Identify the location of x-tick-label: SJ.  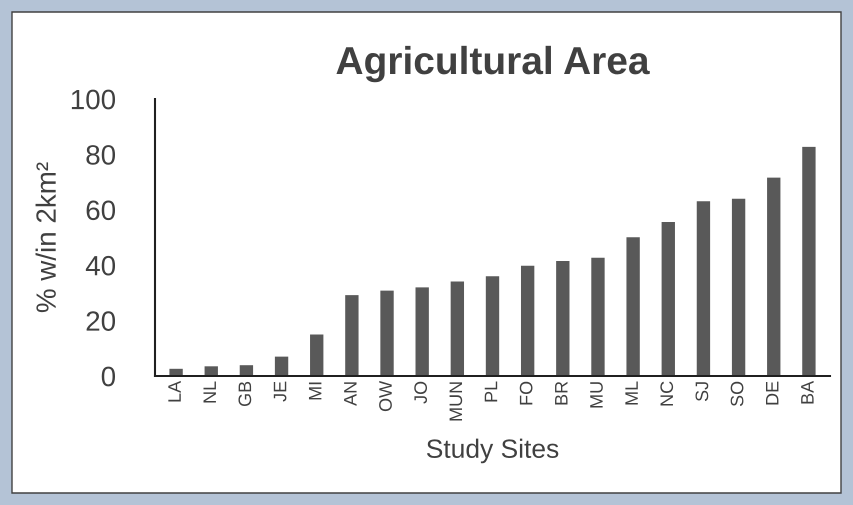
(702, 392).